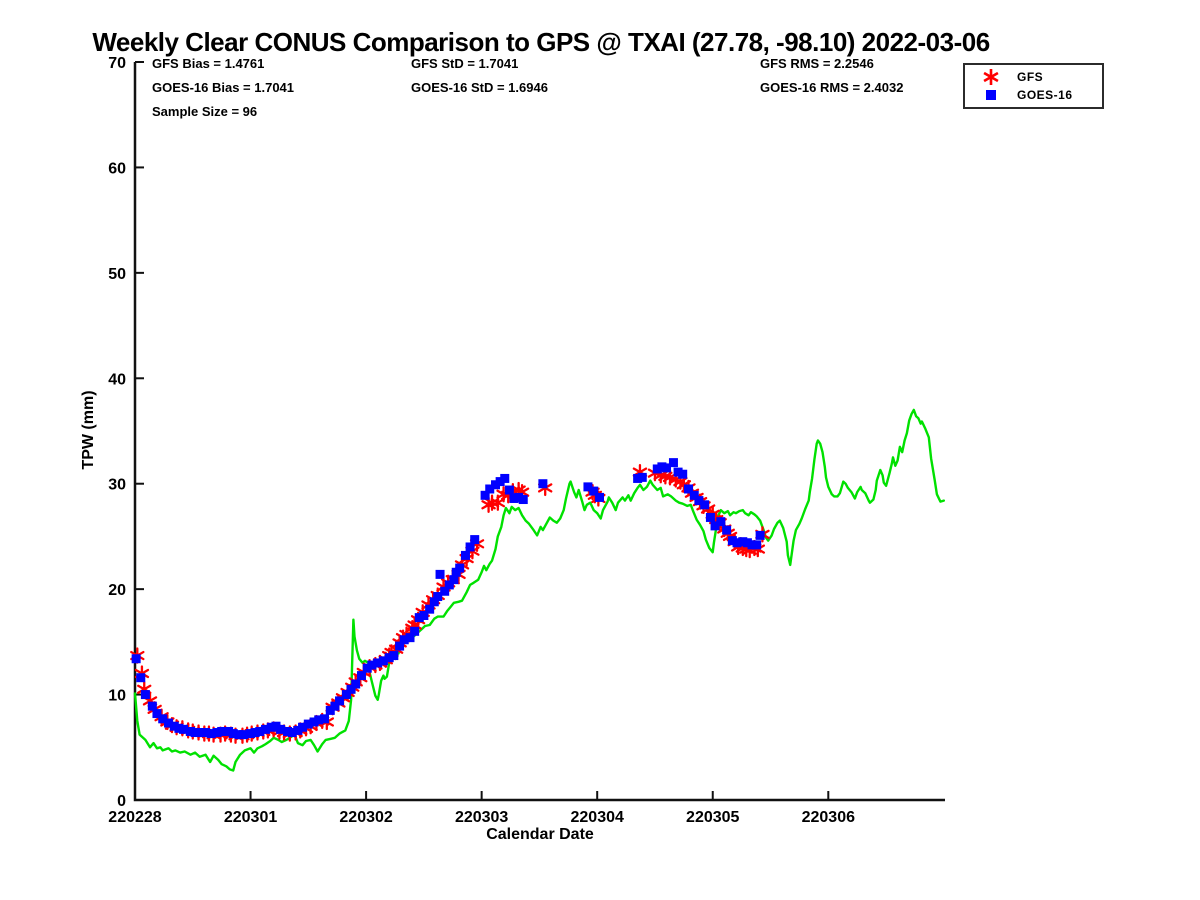 This screenshot has width=1200, height=900. Describe the element at coordinates (117, 485) in the screenshot. I see `y-tick-label: 30` at that location.